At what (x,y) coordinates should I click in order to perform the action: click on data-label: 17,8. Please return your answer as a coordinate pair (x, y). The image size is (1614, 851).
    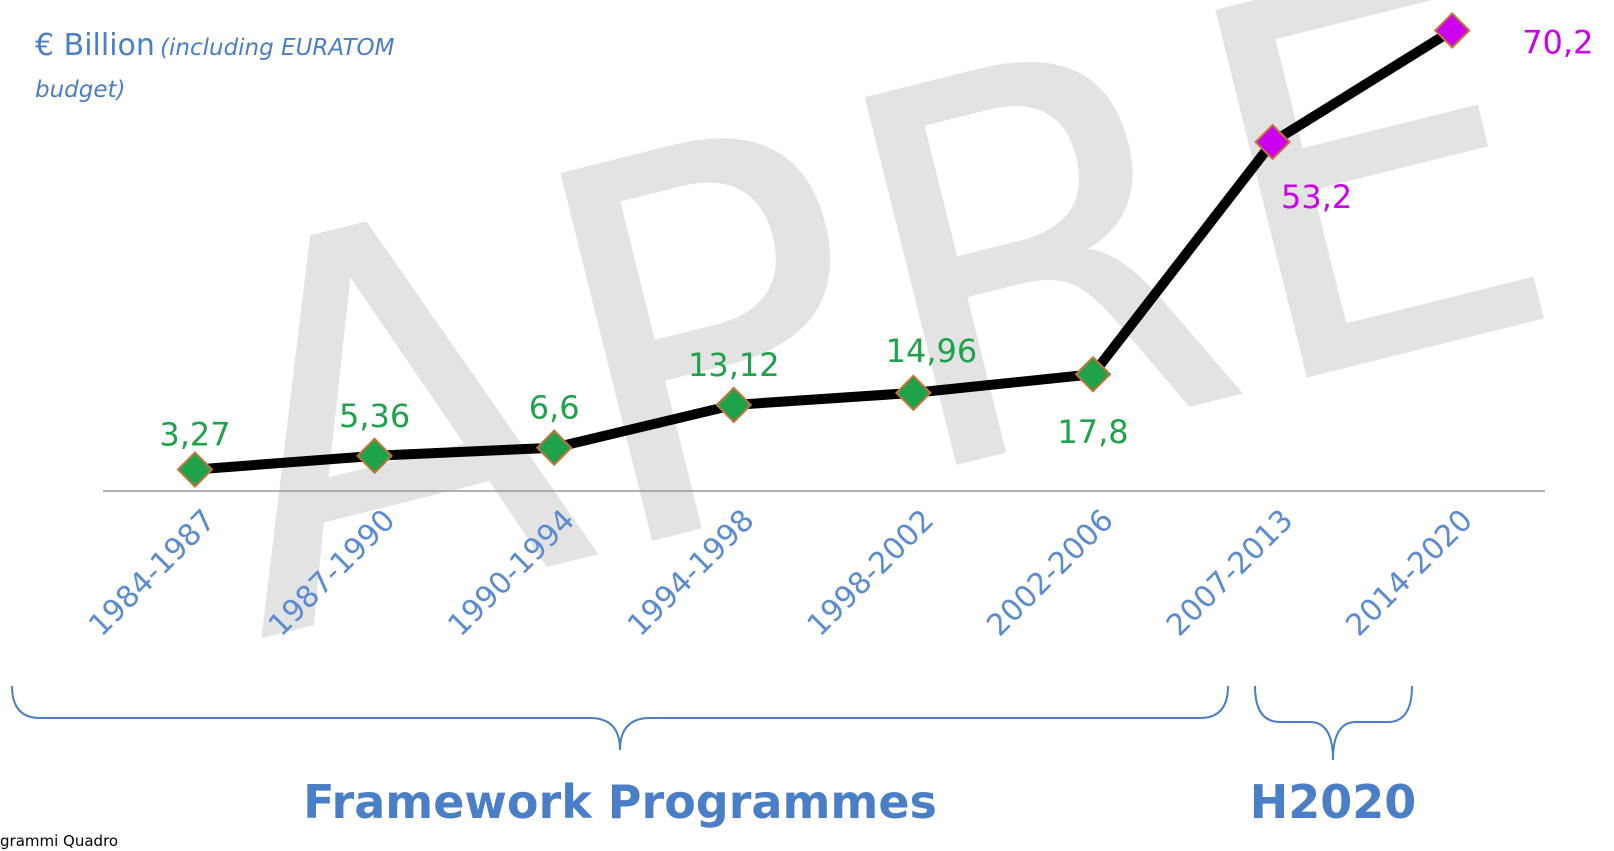
    Looking at the image, I should click on (1092, 432).